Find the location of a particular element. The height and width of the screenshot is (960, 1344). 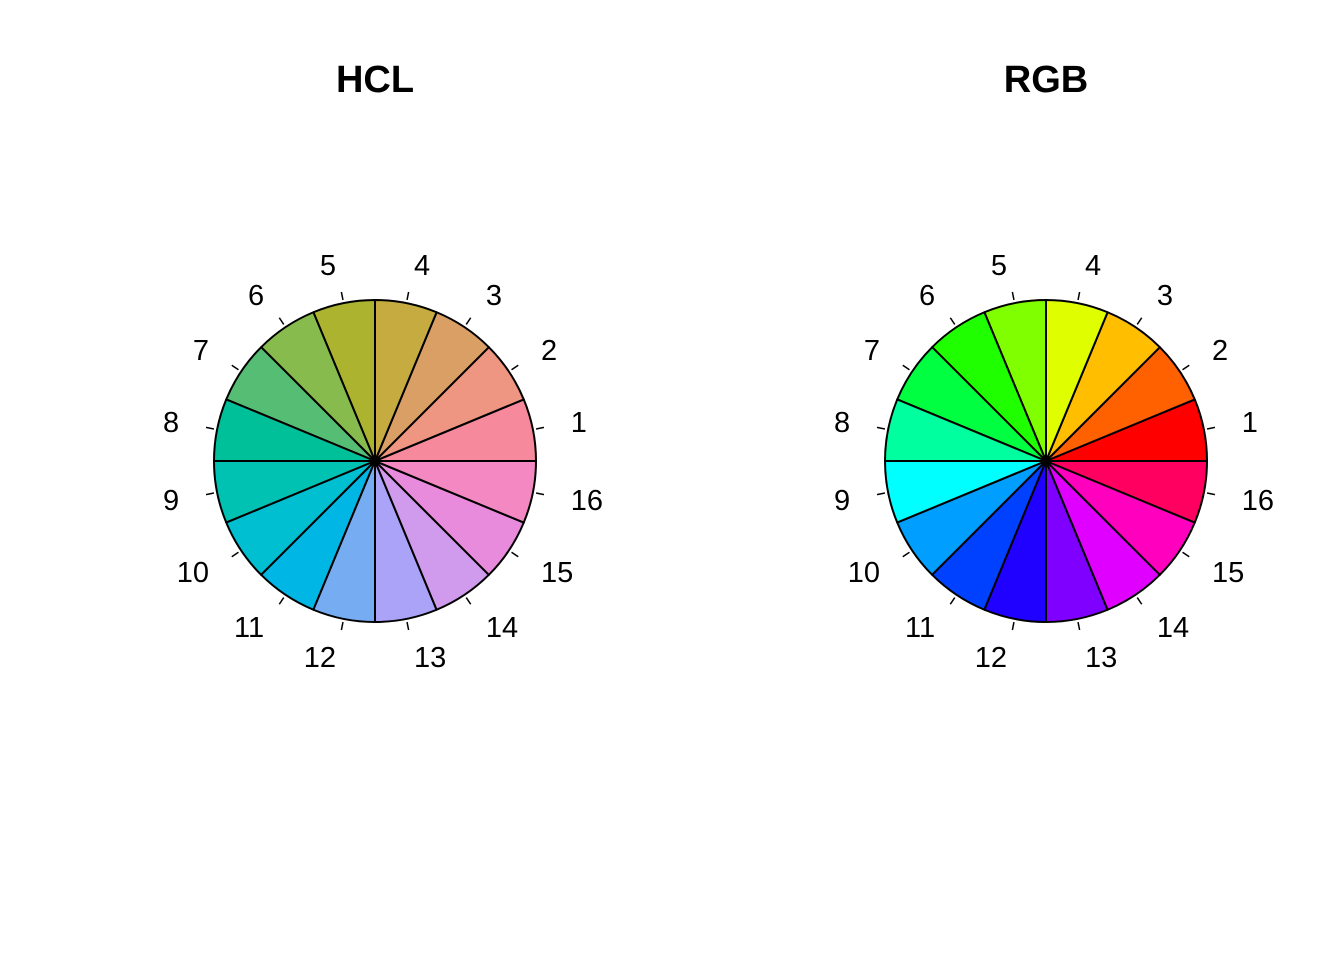

rgb-slice-label-4: 4 is located at coordinates (1093, 266).